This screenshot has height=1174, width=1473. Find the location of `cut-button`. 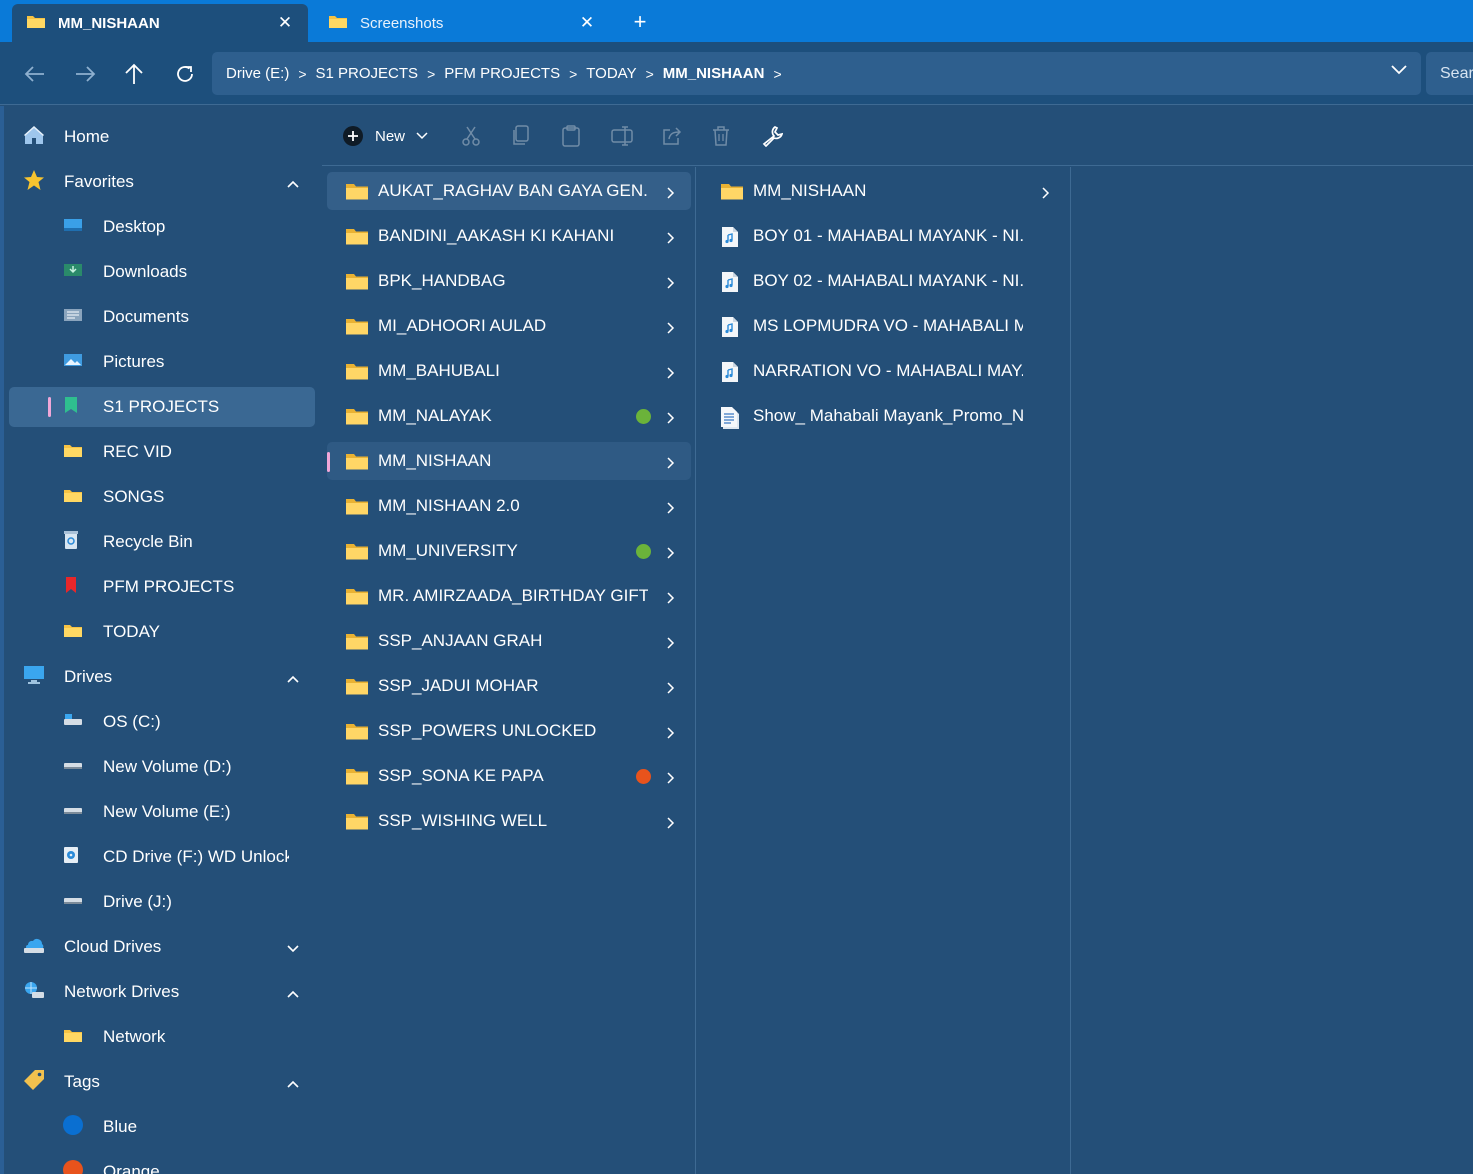

cut-button is located at coordinates (471, 136).